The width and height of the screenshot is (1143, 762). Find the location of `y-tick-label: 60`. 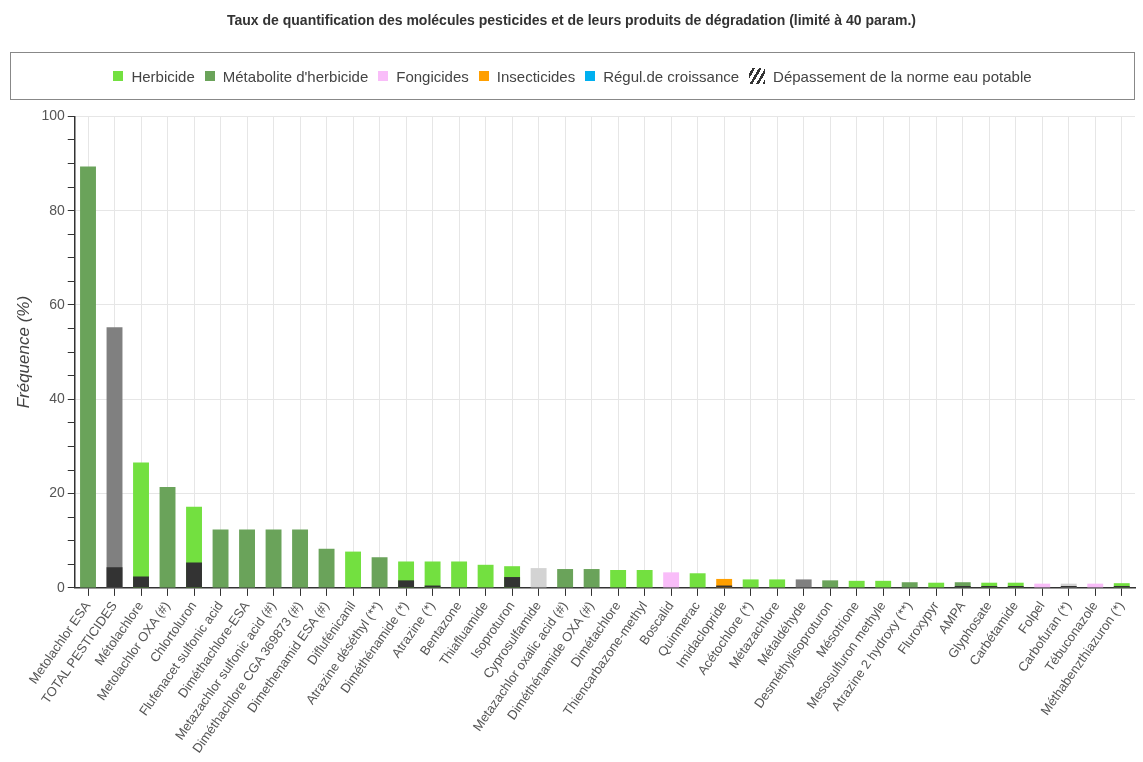

y-tick-label: 60 is located at coordinates (57, 303).